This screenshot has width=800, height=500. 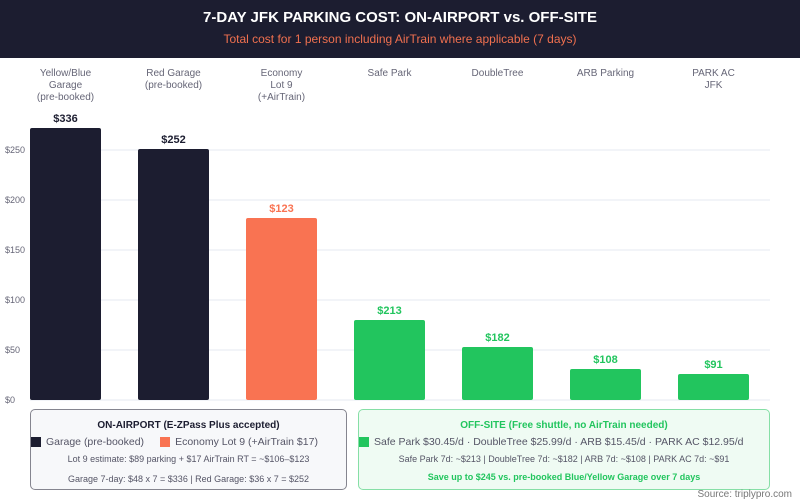 I want to click on data-label: $91, so click(x=713, y=365).